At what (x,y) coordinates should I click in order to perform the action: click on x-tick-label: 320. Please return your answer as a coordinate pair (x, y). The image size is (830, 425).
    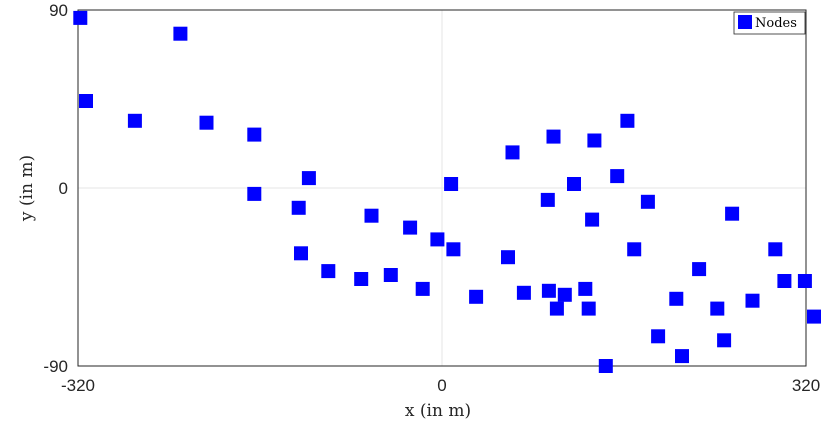
    Looking at the image, I should click on (806, 385).